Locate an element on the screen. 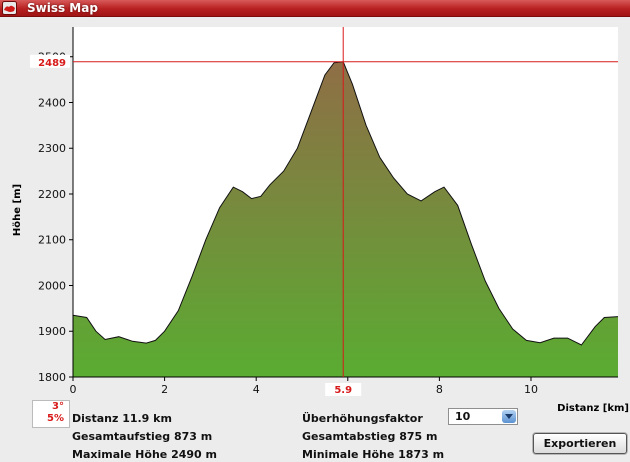 Image resolution: width=630 pixels, height=462 pixels. y-tick-label: 2400 is located at coordinates (52, 102).